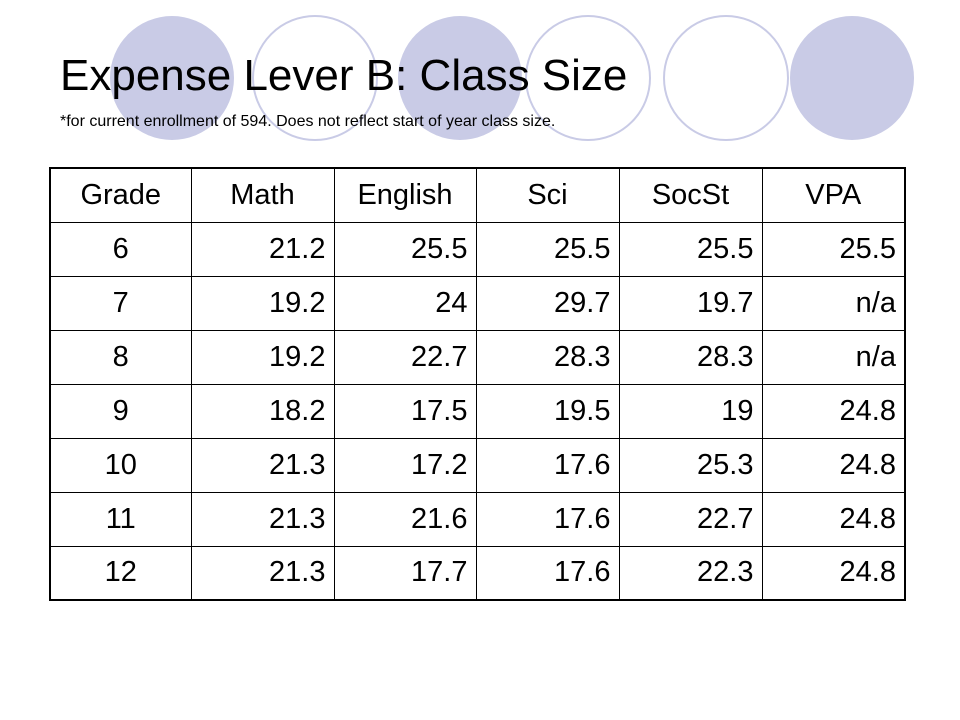 This screenshot has width=960, height=720. I want to click on table-row: 7 19.2 24 29.7 19.7 n/a, so click(477, 303).